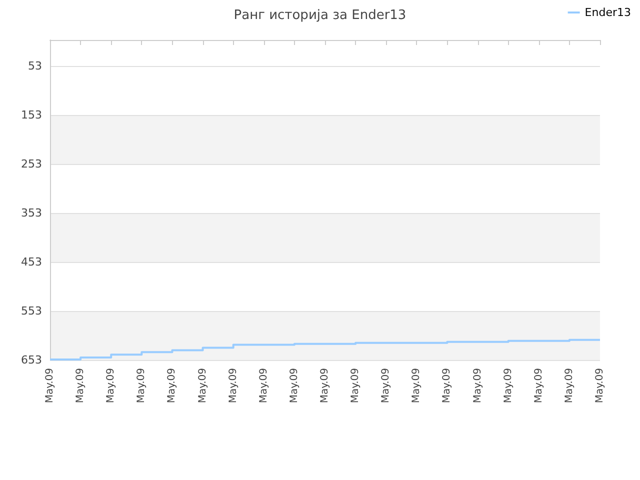 This screenshot has height=480, width=640. I want to click on y-tick-label: 453, so click(31, 261).